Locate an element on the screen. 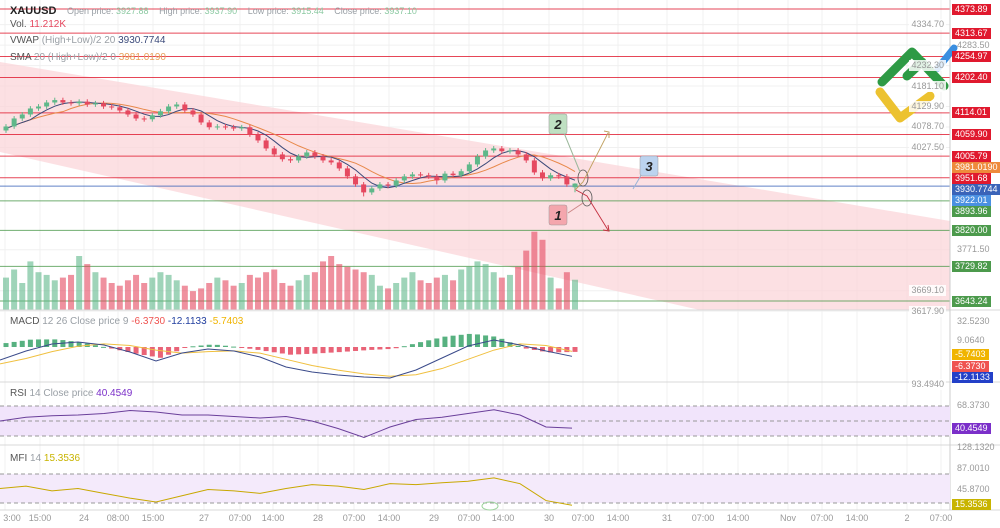  price-axis-label: 4283.50 is located at coordinates (973, 44).